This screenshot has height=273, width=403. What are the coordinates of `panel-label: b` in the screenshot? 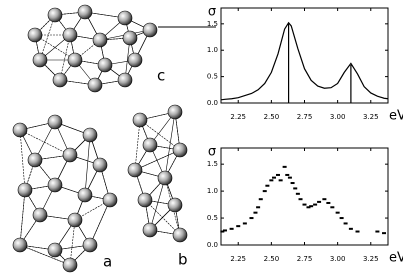 It's located at (183, 260).